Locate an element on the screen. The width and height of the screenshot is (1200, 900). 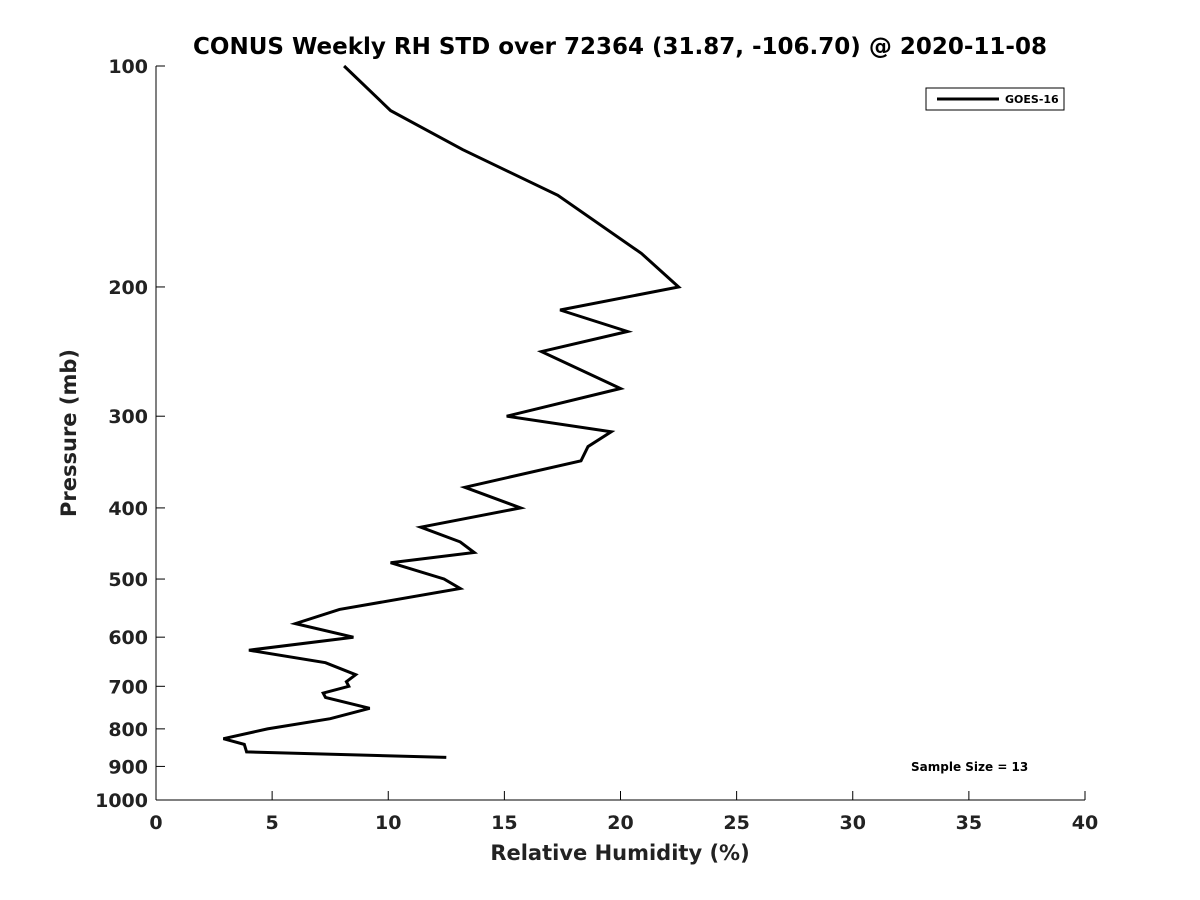
y-tick-label-700: 700 is located at coordinates (128, 687).